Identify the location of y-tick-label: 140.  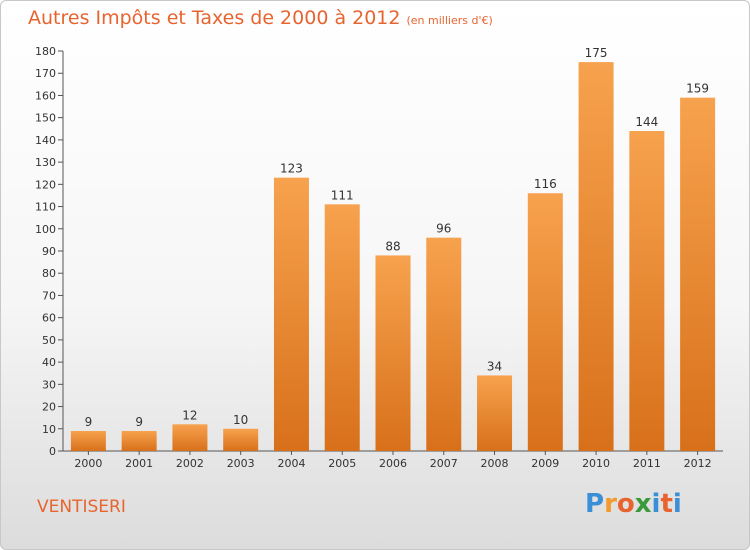
(45, 140).